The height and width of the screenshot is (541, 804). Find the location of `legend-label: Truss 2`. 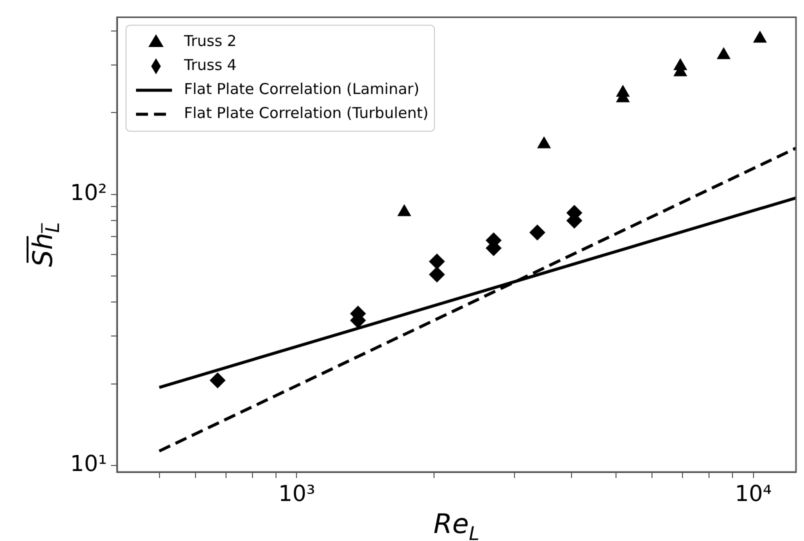

legend-label: Truss 2 is located at coordinates (210, 41).